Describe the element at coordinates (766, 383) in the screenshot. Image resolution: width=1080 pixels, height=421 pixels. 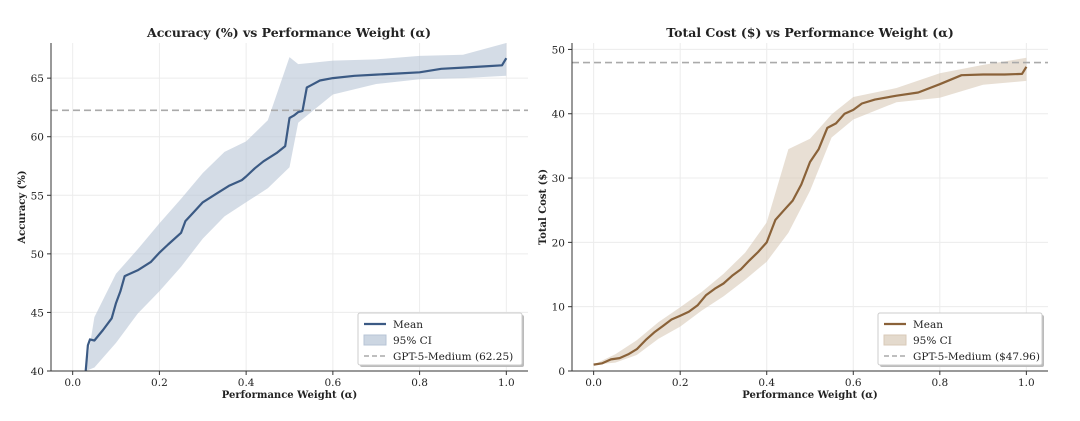
I see `cost-x-tick-label: 0.4` at that location.